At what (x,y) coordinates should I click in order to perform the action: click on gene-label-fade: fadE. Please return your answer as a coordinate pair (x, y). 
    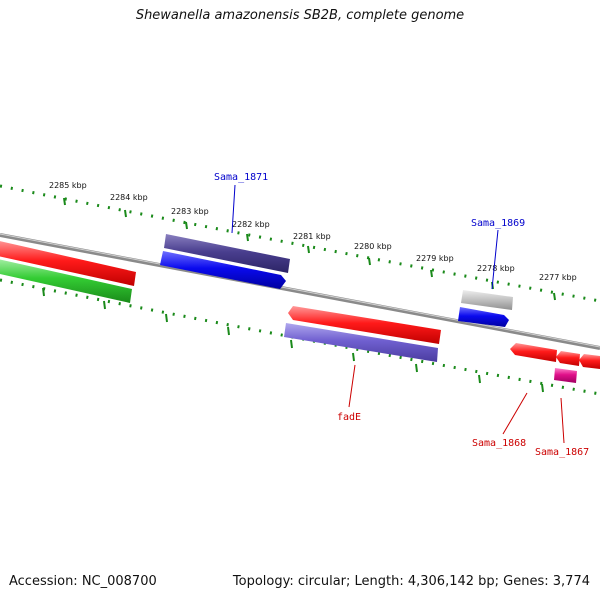
    Looking at the image, I should click on (349, 417).